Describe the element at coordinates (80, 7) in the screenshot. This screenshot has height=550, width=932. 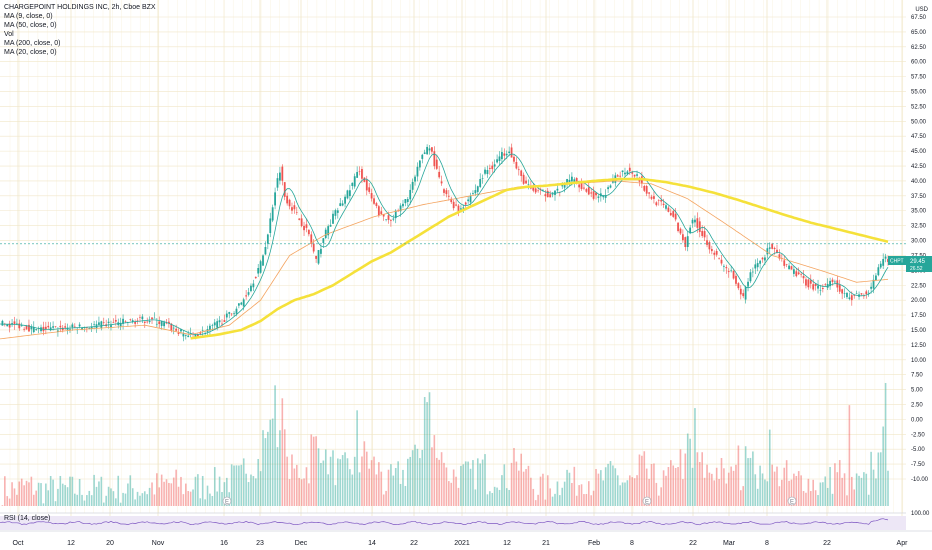
I see `chart-title: CHARGEPOINT HOLDINGS INC, 2h, Cboe BZX` at that location.